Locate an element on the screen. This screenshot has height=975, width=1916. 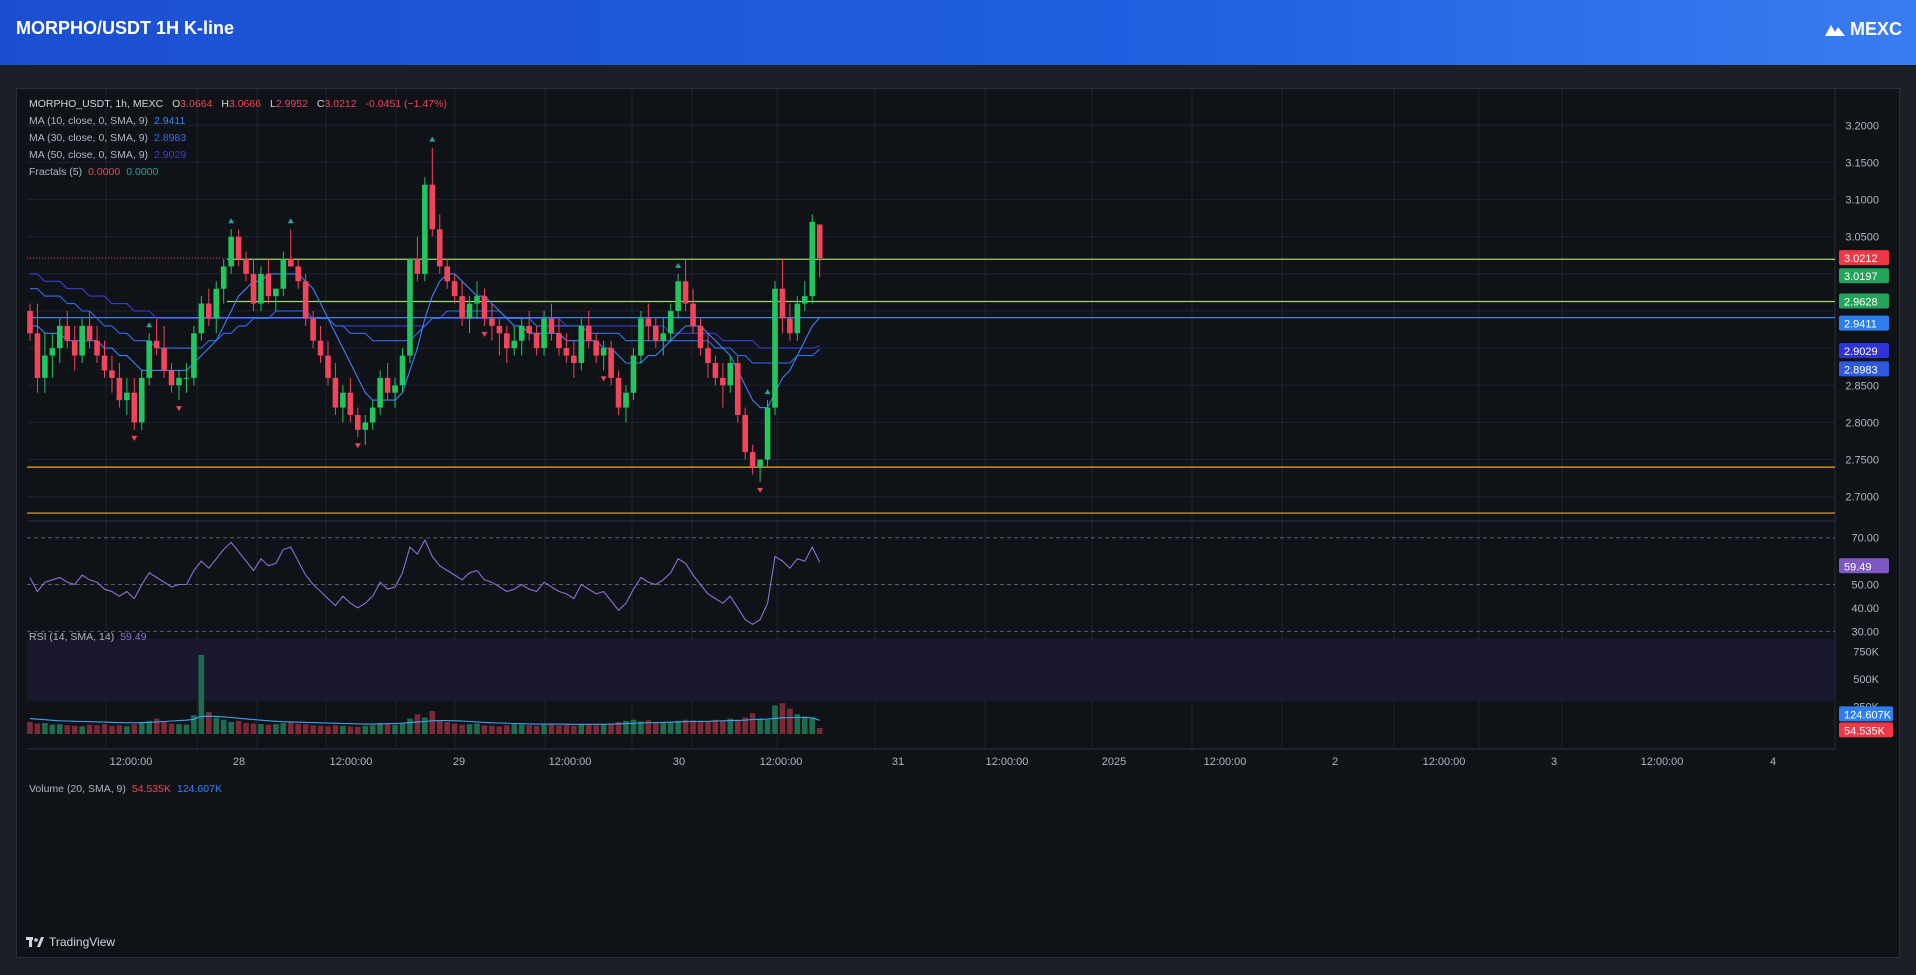
candles is located at coordinates (425, 314).